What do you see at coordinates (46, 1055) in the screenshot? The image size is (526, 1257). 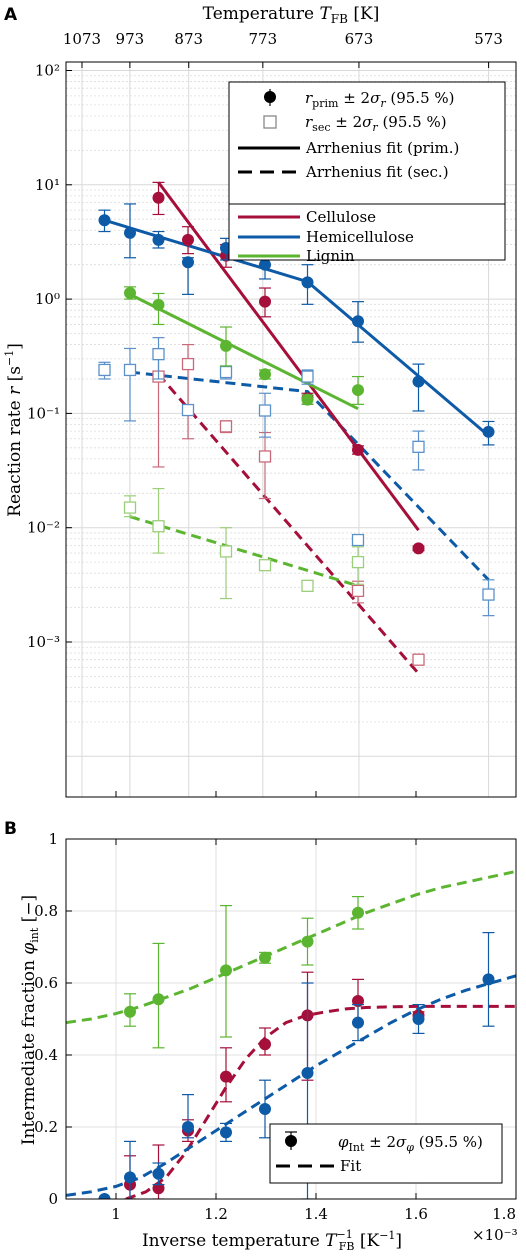 I see `y-axis-tick-label: 0.4` at bounding box center [46, 1055].